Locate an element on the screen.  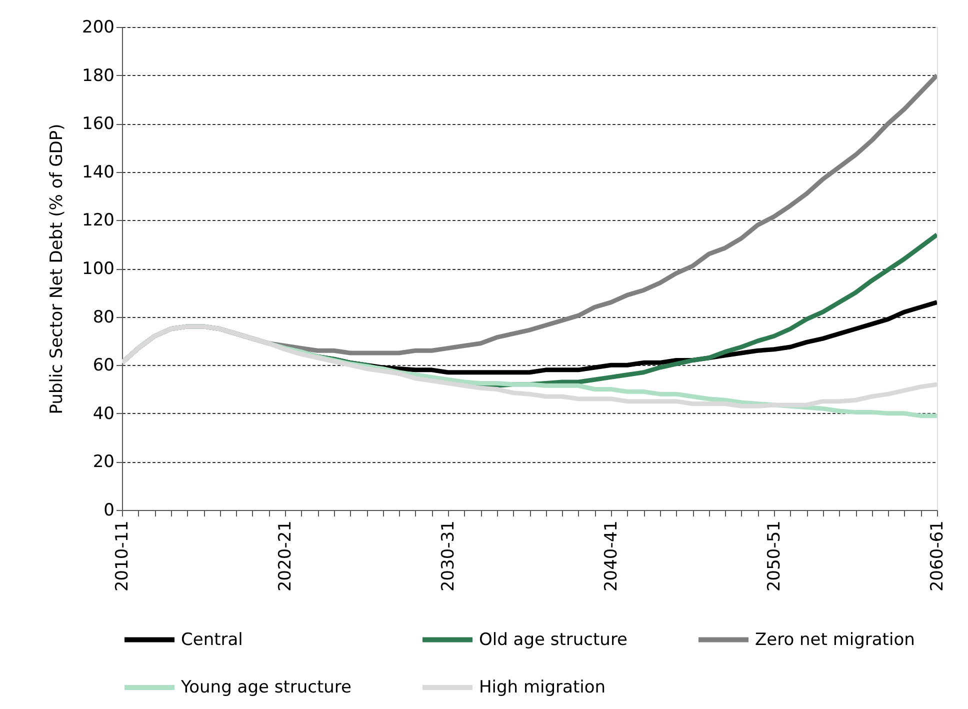
x-tick-label: 2010-11 is located at coordinates (122, 556).